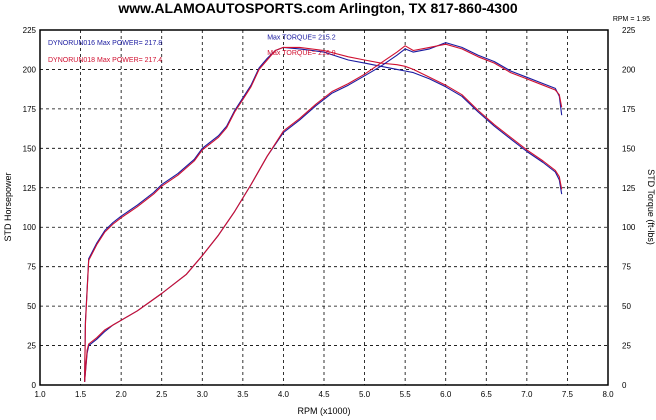  Describe the element at coordinates (626, 306) in the screenshot. I see `y-tick-label-right: 50` at that location.